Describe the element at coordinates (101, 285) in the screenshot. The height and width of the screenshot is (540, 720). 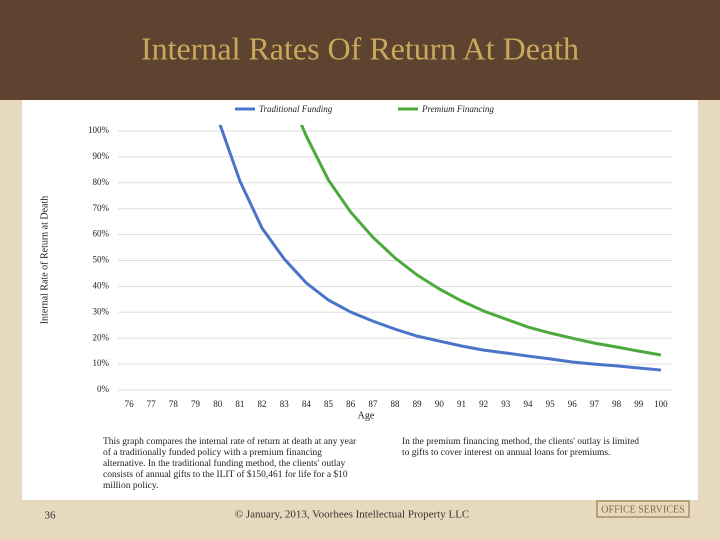
I see `y-tick-label: 40%` at that location.